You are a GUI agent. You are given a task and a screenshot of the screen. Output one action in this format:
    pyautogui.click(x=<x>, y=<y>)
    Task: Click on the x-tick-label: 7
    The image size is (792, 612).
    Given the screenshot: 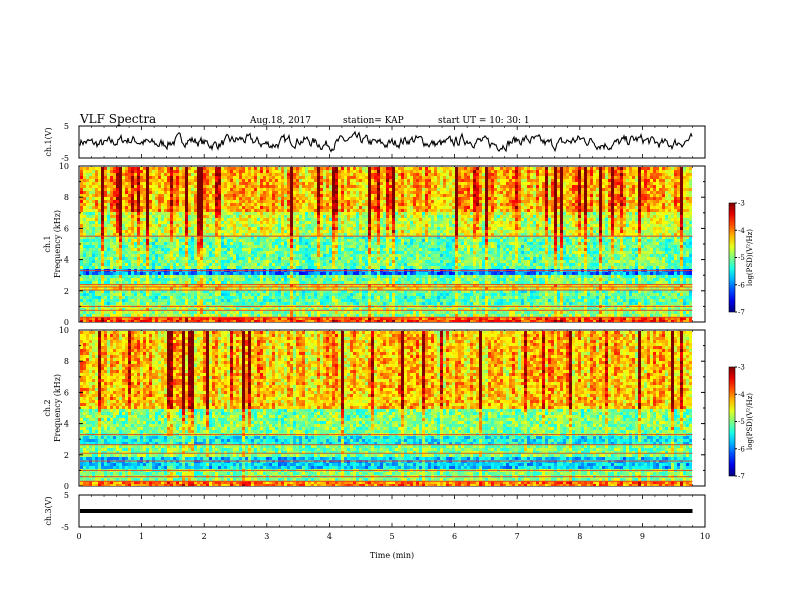 What is the action you would take?
    pyautogui.click(x=517, y=536)
    